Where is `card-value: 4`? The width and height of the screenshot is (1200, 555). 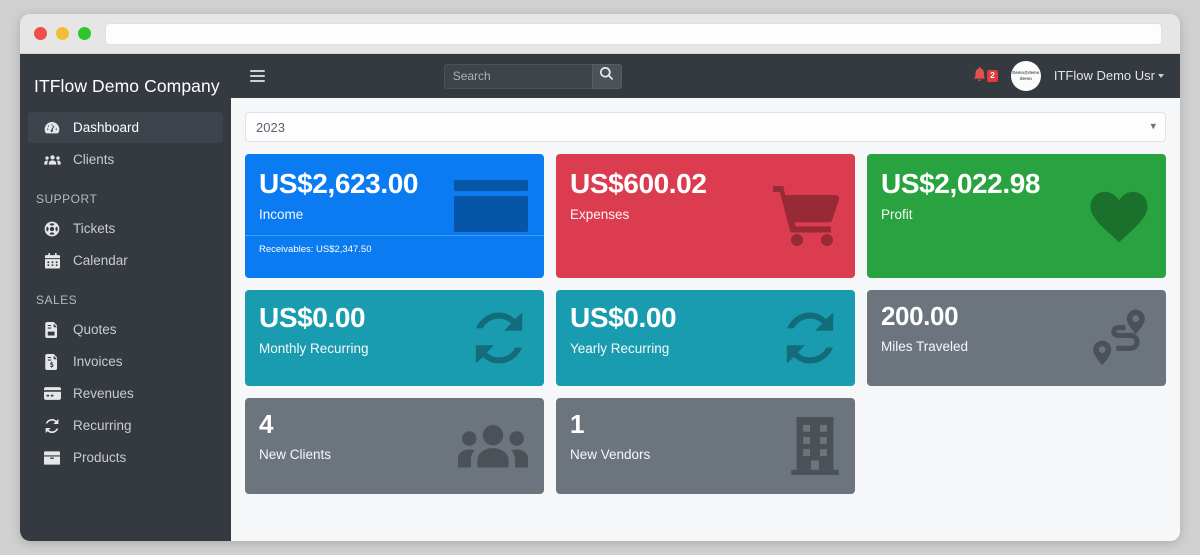
card-value: 4 is located at coordinates (266, 424).